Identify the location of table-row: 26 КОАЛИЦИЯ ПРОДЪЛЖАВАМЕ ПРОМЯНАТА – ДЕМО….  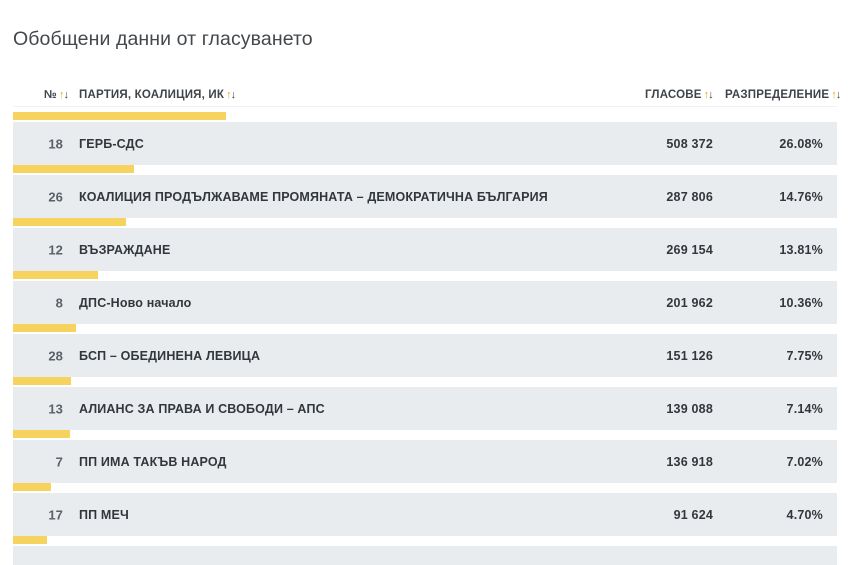
(425, 191).